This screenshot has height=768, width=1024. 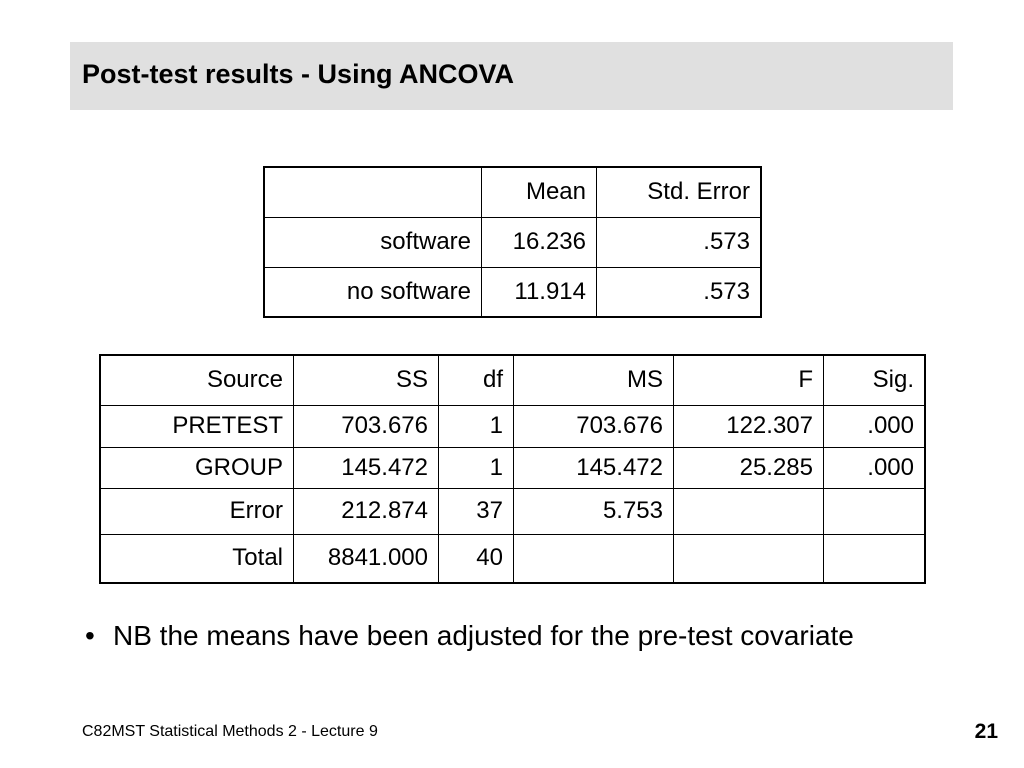 I want to click on table-cell: GROUP, so click(x=196, y=467).